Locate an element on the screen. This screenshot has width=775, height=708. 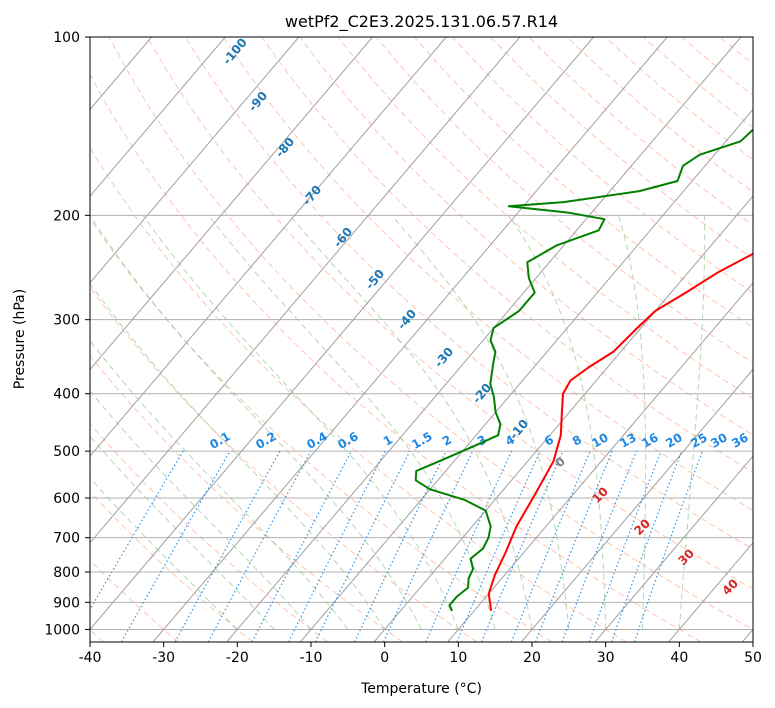
x-tick-label: 0 is located at coordinates (384, 658).